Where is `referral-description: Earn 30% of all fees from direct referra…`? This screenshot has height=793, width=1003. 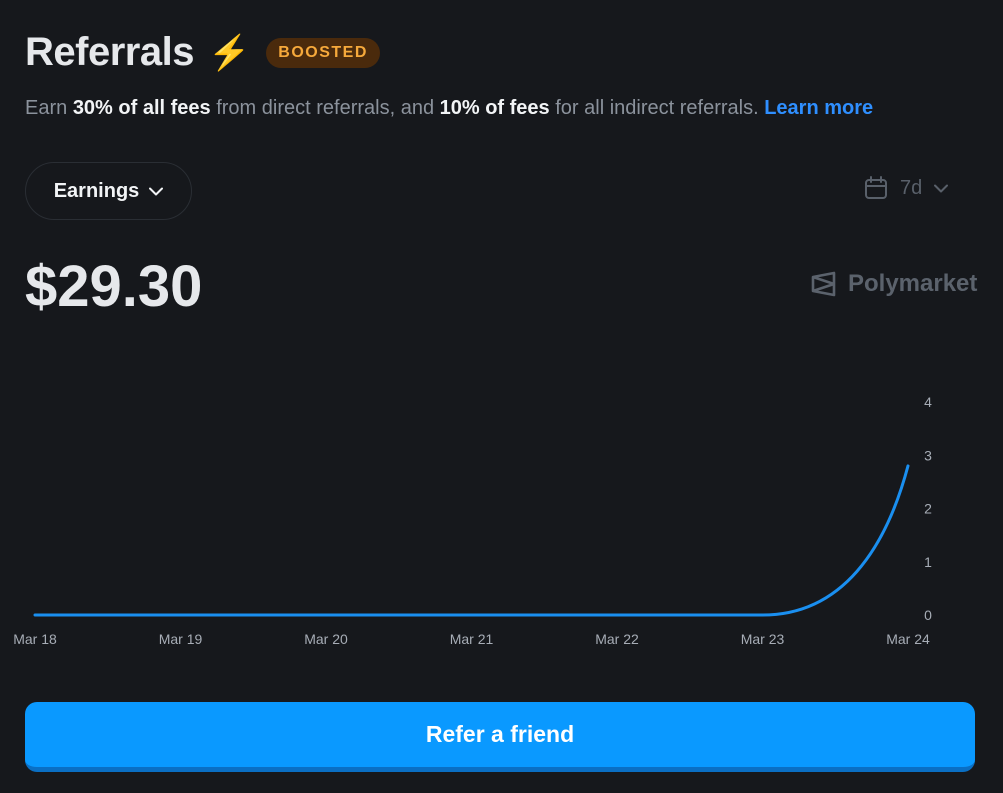 referral-description: Earn 30% of all fees from direct referra… is located at coordinates (449, 108).